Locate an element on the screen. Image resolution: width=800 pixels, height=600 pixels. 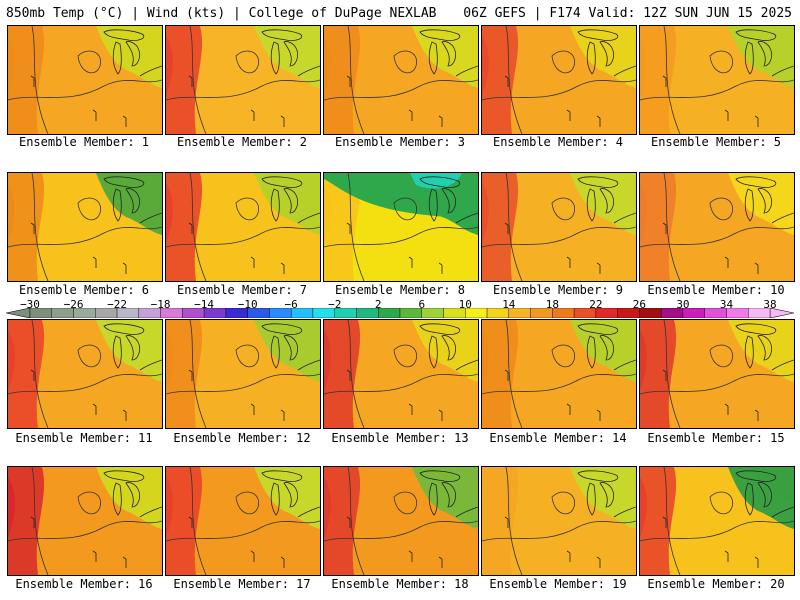
member-label: Ensemble Member: 13 is located at coordinates (400, 438).